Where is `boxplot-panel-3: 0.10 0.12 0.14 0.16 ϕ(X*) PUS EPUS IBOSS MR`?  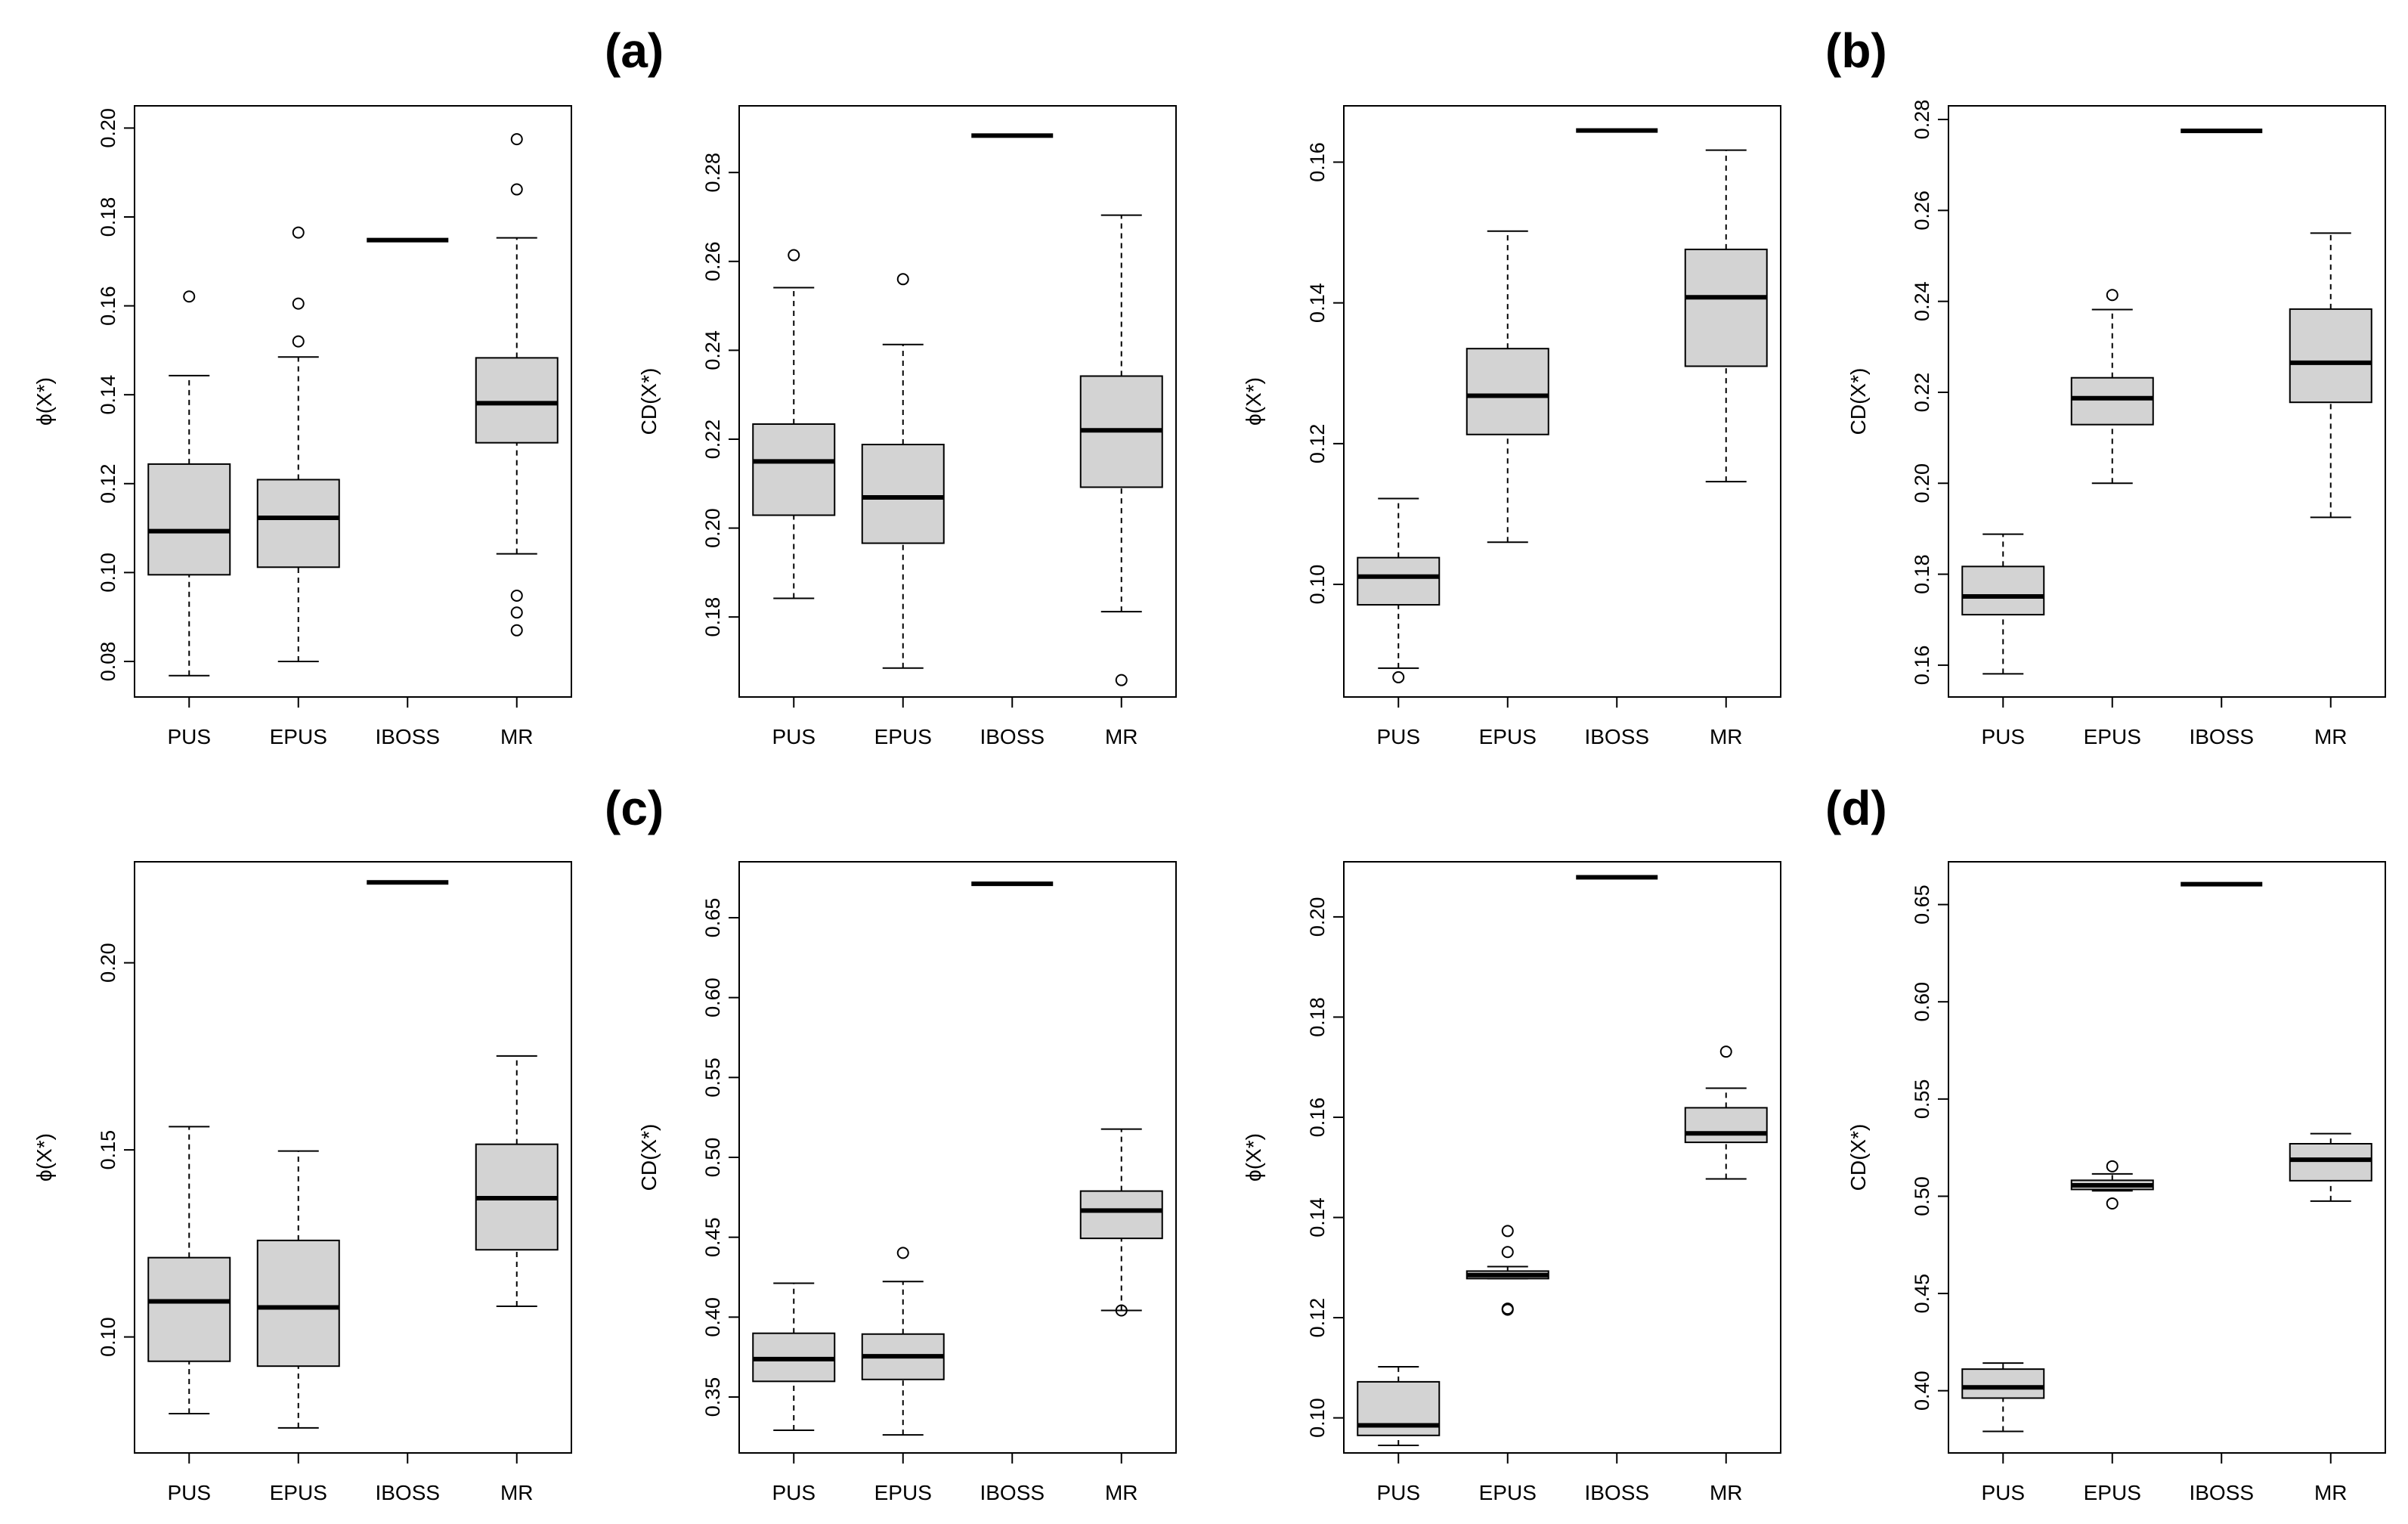
boxplot-panel-3: 0.10 0.12 0.14 0.16 ϕ(X*) PUS EPUS IBOSS MR is located at coordinates (1511, 427).